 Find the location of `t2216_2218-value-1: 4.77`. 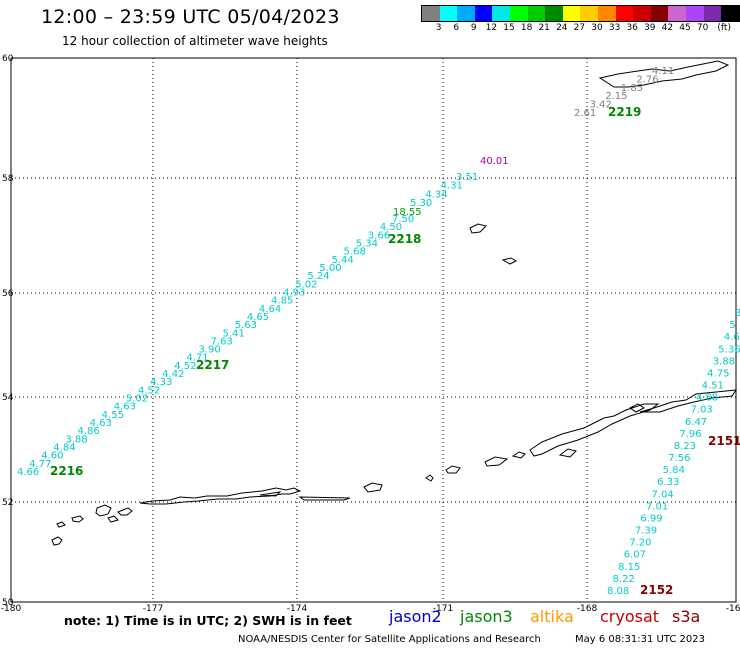

t2216_2218-value-1: 4.77 is located at coordinates (40, 464).